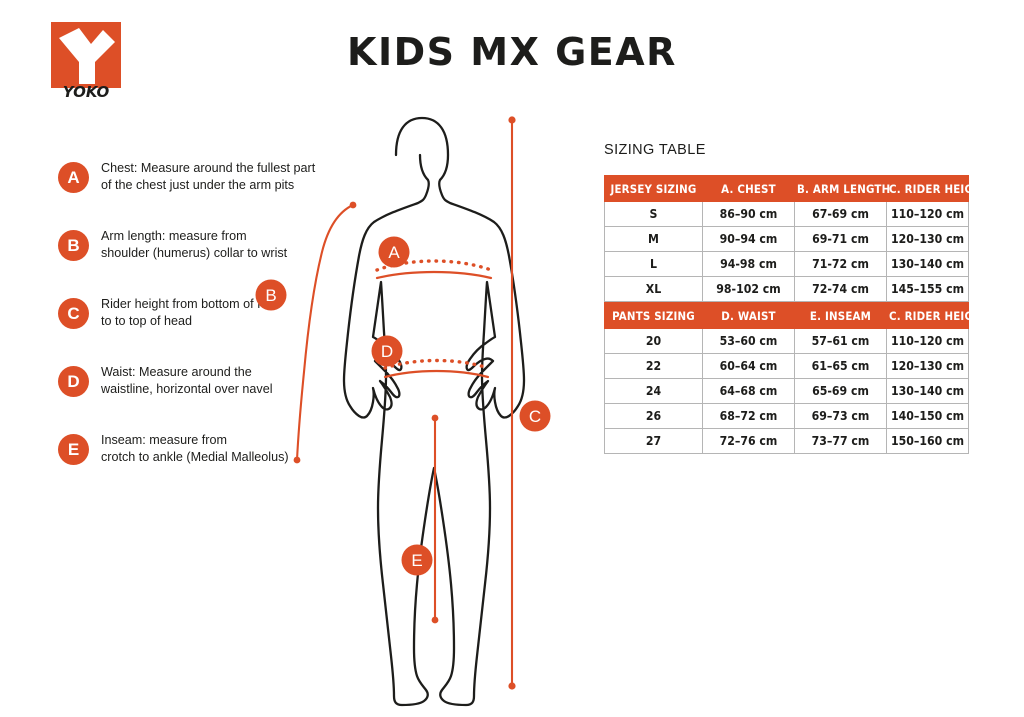 This screenshot has height=717, width=1024. What do you see at coordinates (748, 441) in the screenshot?
I see `cell-waist: 72–76 cm` at bounding box center [748, 441].